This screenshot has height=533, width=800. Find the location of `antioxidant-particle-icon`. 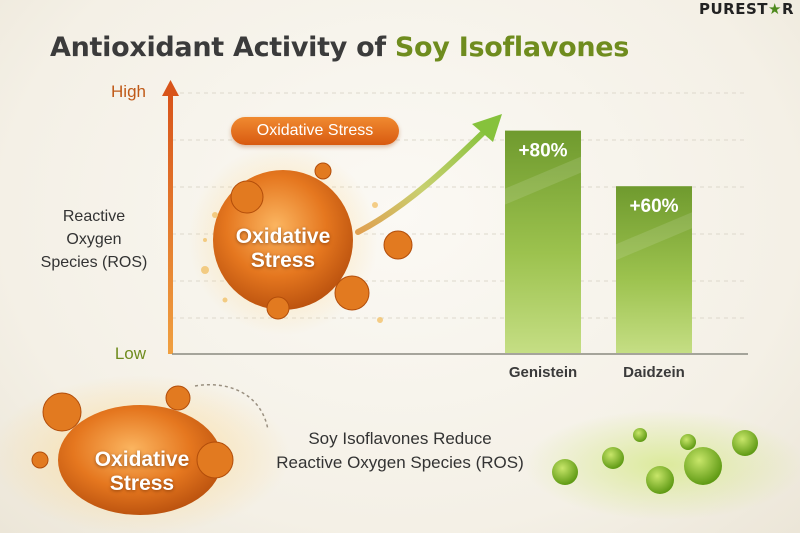

antioxidant-particle-icon is located at coordinates (655, 461).